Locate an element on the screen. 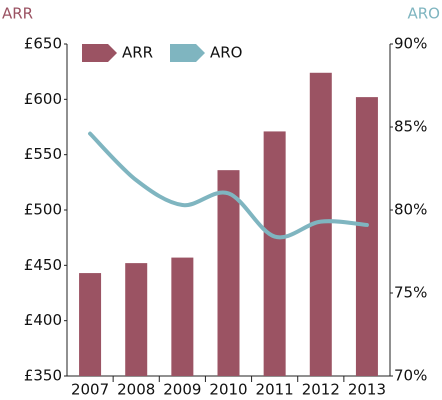 Image resolution: width=442 pixels, height=400 pixels. x-tick-label: 2007 is located at coordinates (90, 390).